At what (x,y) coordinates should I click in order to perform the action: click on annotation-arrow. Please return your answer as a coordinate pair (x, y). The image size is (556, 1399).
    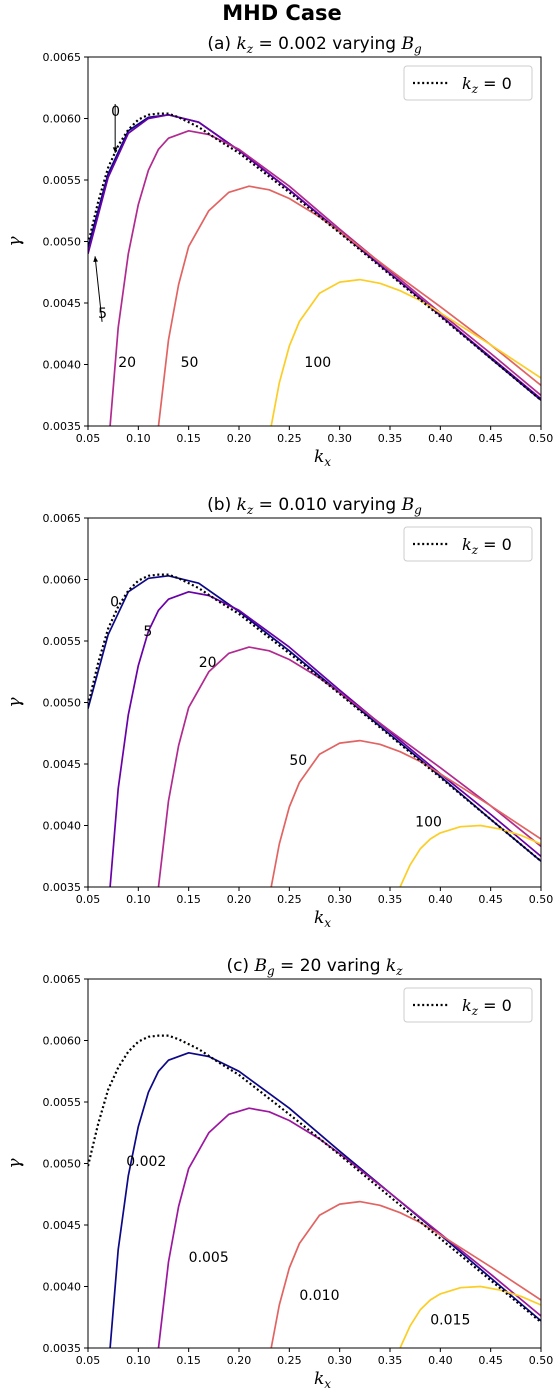
    Looking at the image, I should click on (98, 289).